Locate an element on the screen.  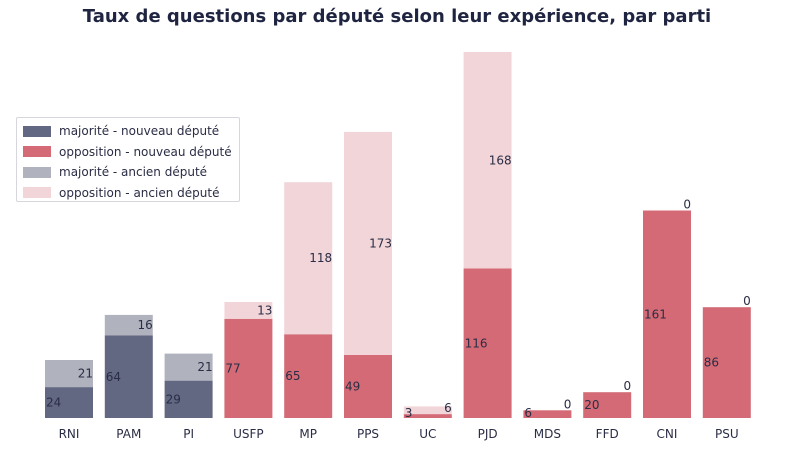
value-label-uc-opposition-ancien-d-put: 6 is located at coordinates (448, 408).